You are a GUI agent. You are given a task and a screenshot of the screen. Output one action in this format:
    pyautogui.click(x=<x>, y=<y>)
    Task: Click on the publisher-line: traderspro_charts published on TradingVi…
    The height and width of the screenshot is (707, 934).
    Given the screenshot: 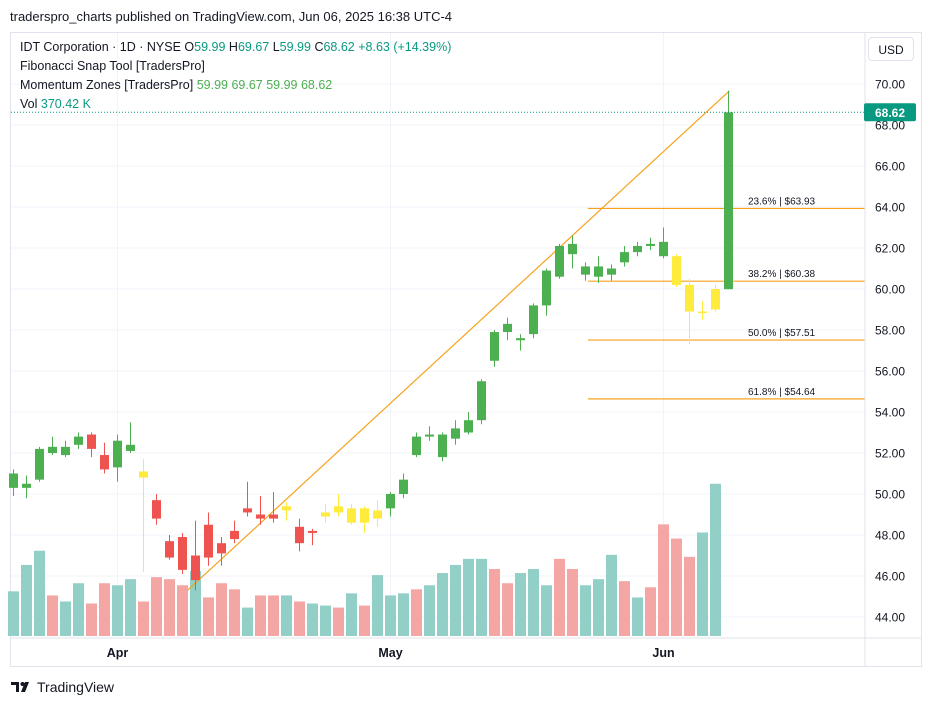 What is the action you would take?
    pyautogui.click(x=231, y=16)
    